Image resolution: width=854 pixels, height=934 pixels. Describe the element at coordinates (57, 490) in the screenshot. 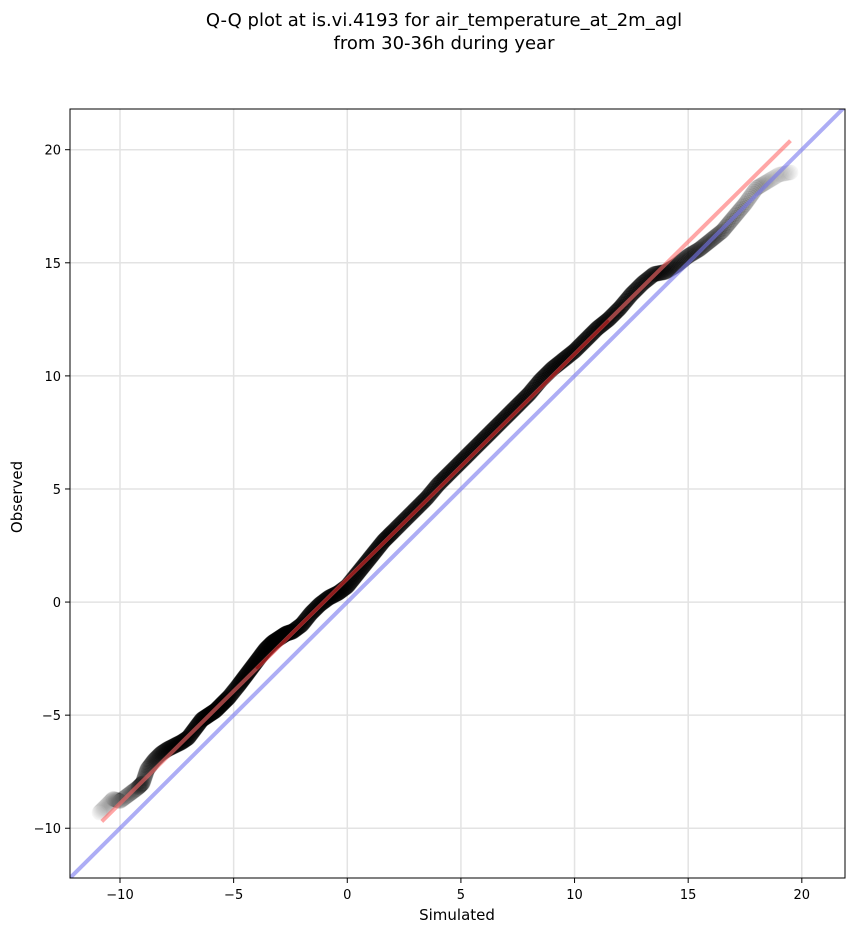

I see `y-tick-label: 5` at that location.